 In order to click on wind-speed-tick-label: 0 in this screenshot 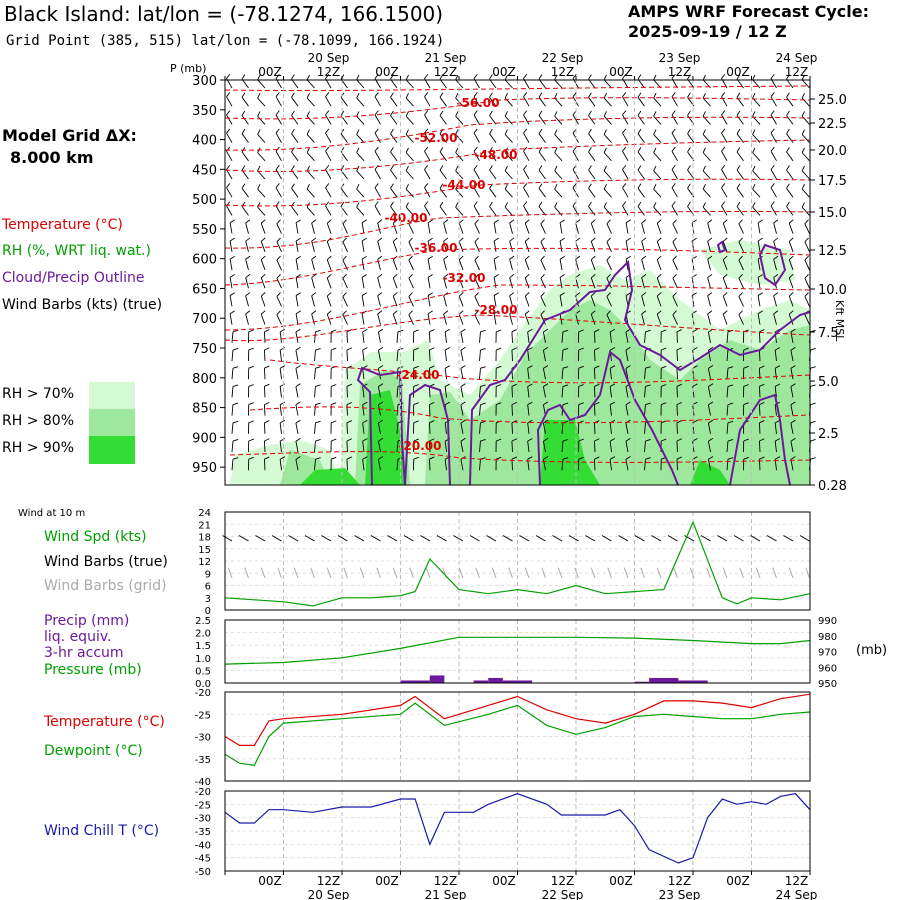, I will do `click(208, 611)`.